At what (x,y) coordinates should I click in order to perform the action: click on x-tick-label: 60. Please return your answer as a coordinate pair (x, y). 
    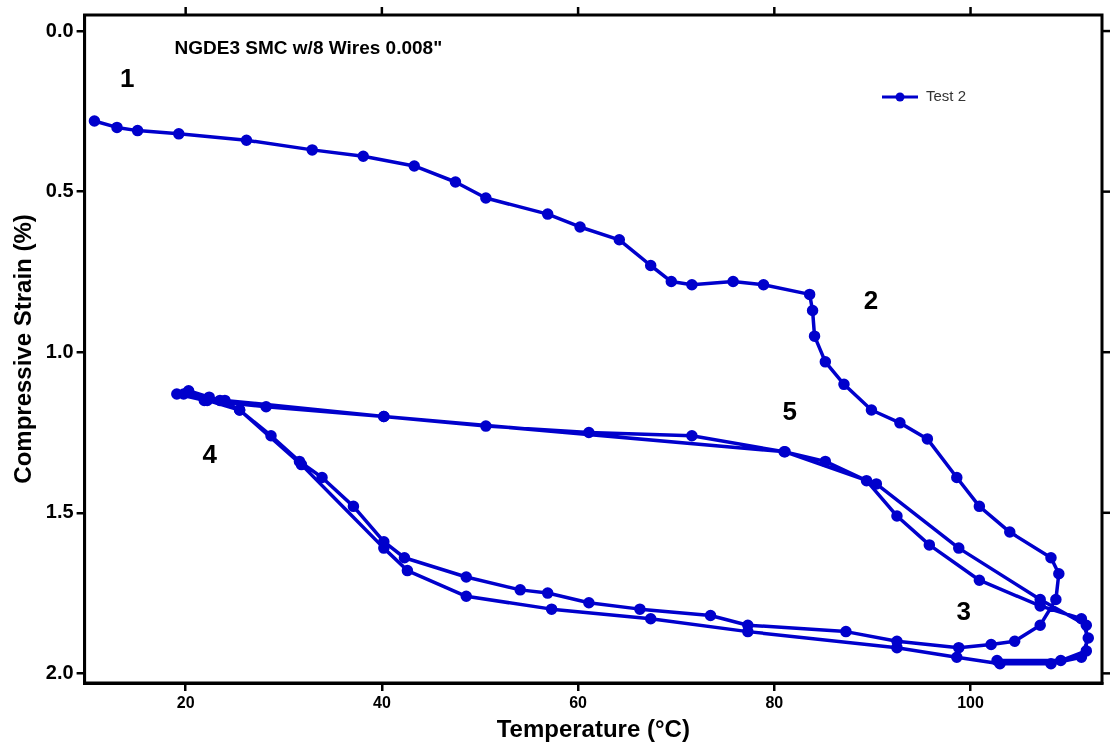
    Looking at the image, I should click on (578, 703).